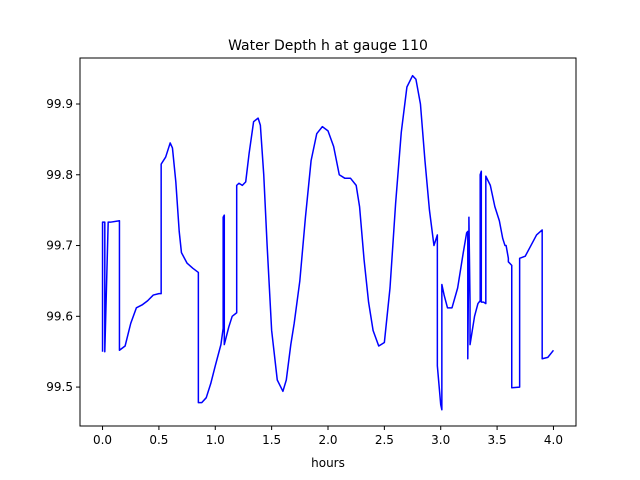 This screenshot has width=640, height=480. What do you see at coordinates (553, 440) in the screenshot?
I see `x-tick-label: 4.0` at bounding box center [553, 440].